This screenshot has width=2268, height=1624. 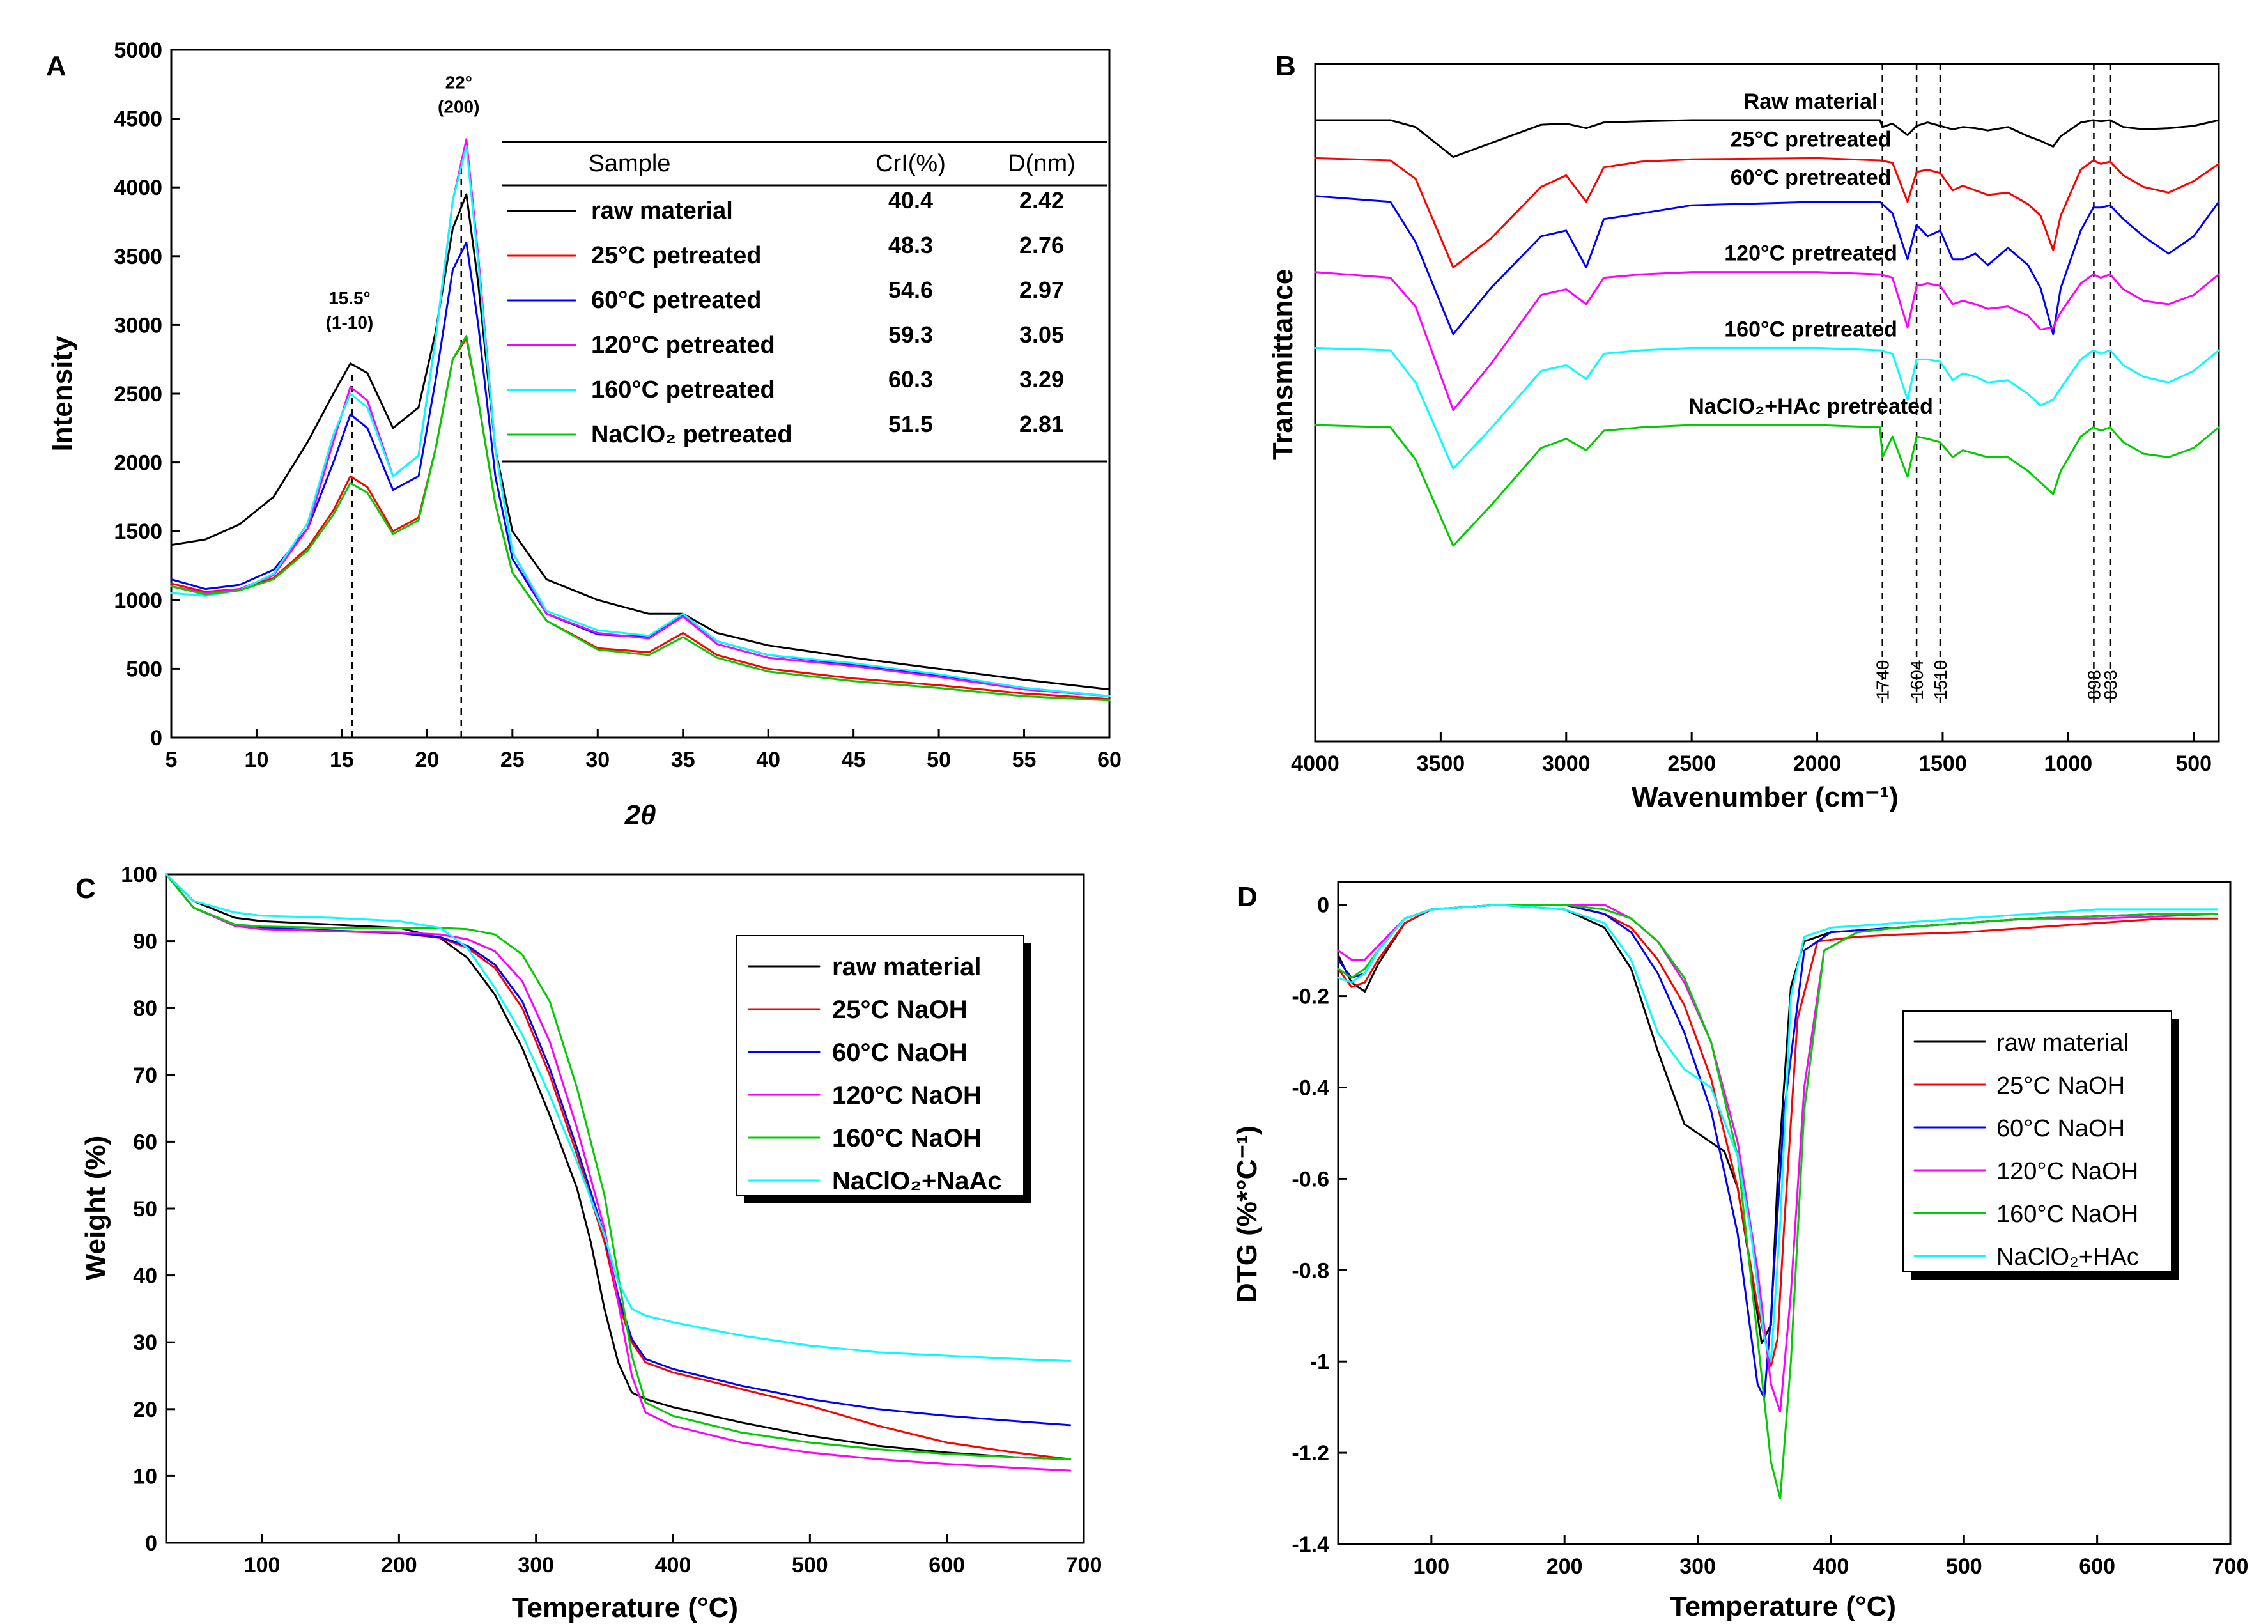 What do you see at coordinates (138, 257) in the screenshot?
I see `panel-a-ytick-label: 3500` at bounding box center [138, 257].